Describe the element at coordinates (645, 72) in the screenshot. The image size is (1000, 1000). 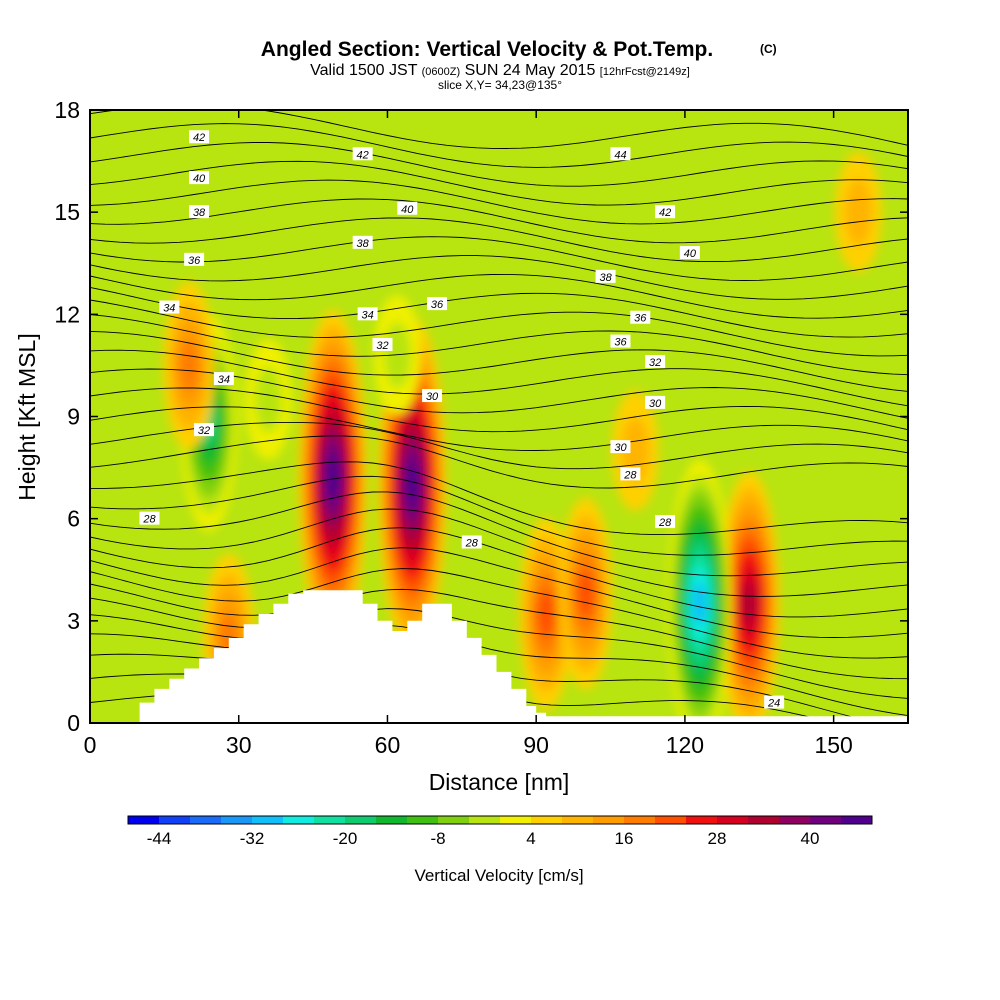
I see `subtitle-forecast: [12hrFcst@2149z]` at that location.